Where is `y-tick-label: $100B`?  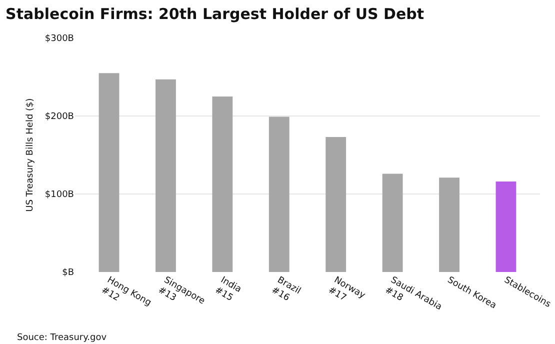 y-tick-label: $100B is located at coordinates (59, 195).